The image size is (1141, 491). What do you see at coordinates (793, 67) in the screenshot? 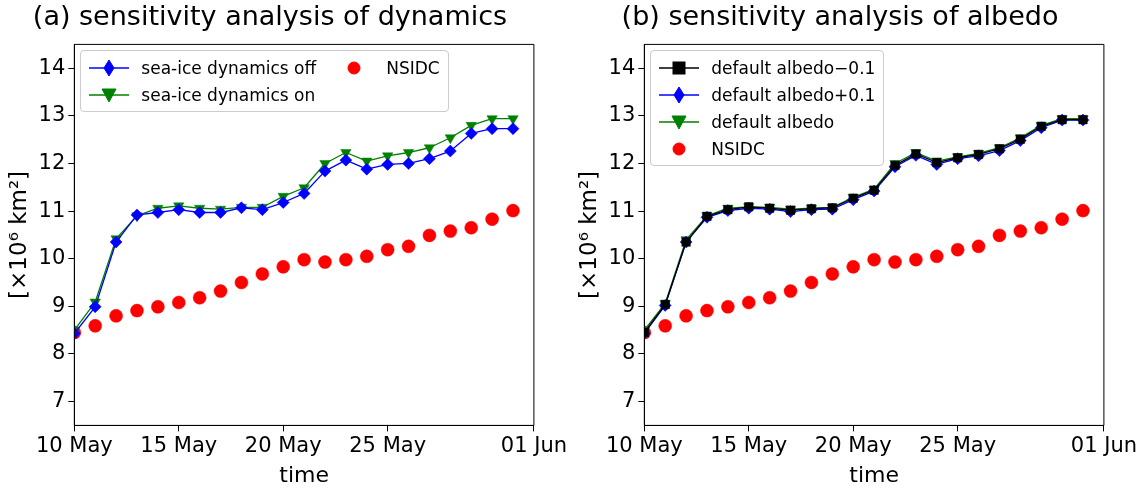
I see `legend-label: default albedo−0.1` at bounding box center [793, 67].